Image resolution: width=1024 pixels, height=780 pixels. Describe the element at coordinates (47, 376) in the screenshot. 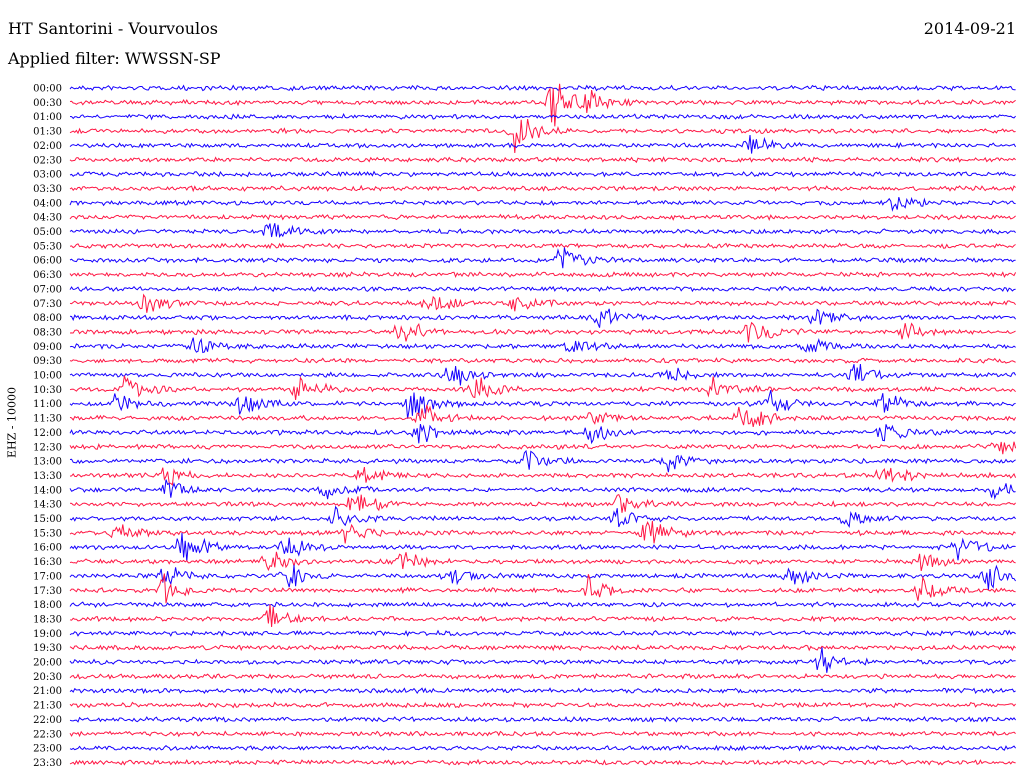

I see `time-label: 10:00` at that location.